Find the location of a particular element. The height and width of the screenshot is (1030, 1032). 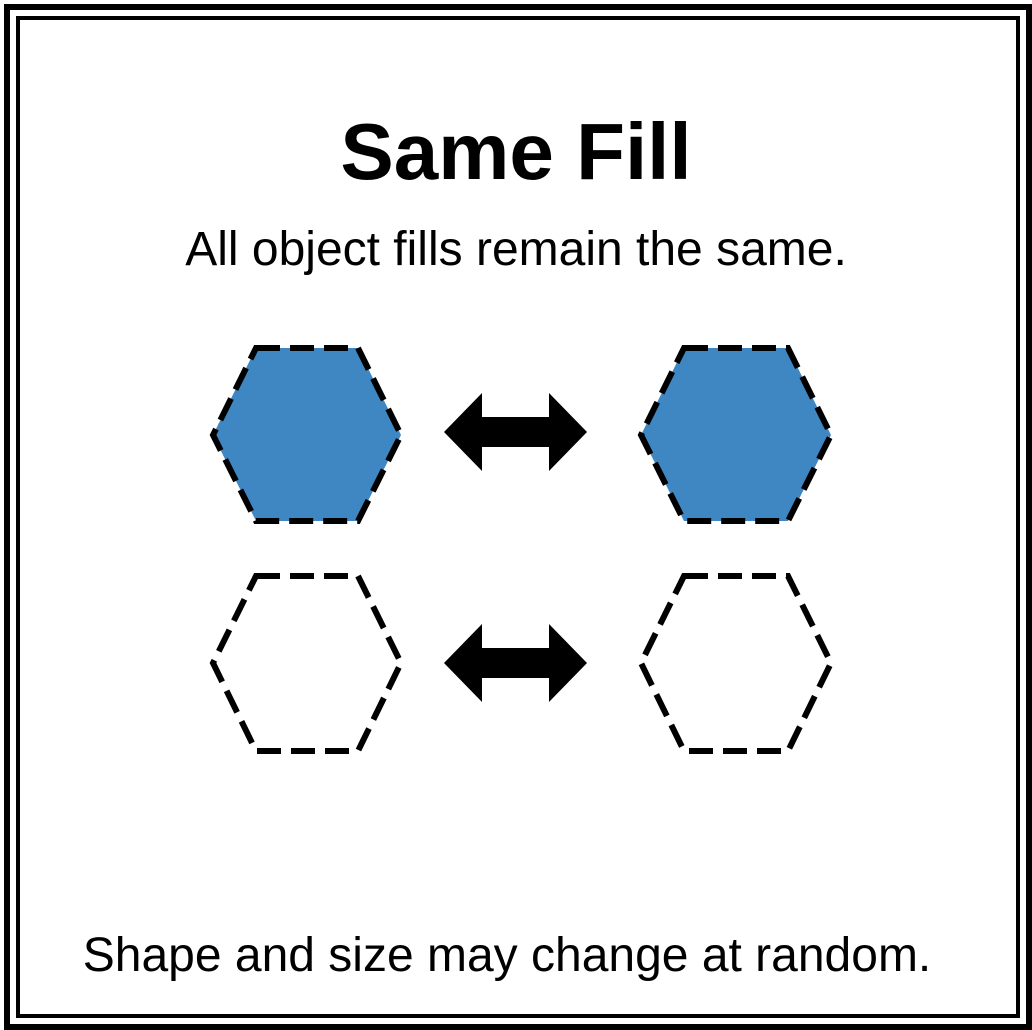

hexagon-filled-right is located at coordinates (736, 434).